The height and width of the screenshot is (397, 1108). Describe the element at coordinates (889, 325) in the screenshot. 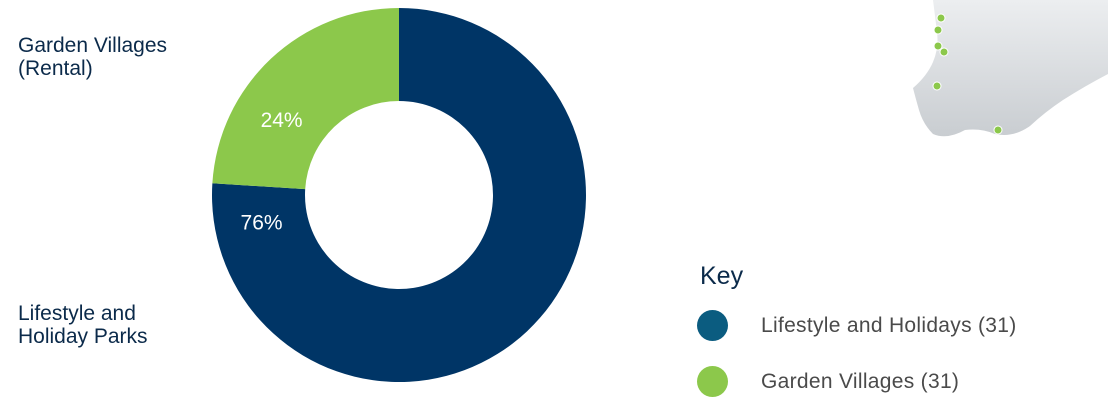

I see `key-item-label: Lifestyle and Holidays (31)` at that location.